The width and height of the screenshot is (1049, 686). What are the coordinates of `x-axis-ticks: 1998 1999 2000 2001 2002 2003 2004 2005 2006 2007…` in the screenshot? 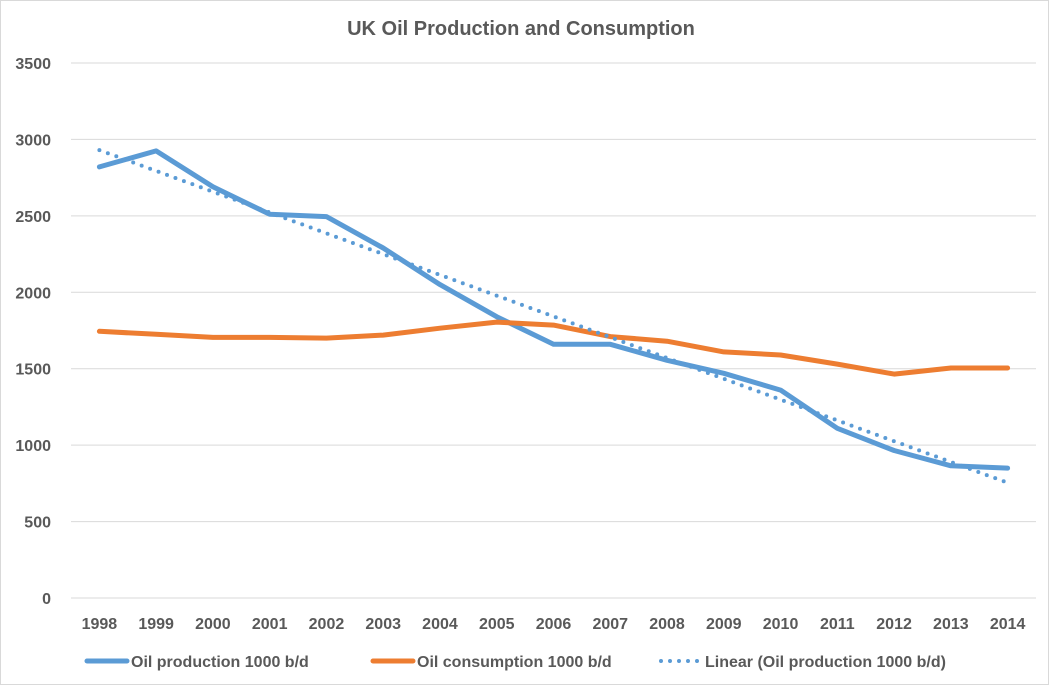 It's located at (554, 624).